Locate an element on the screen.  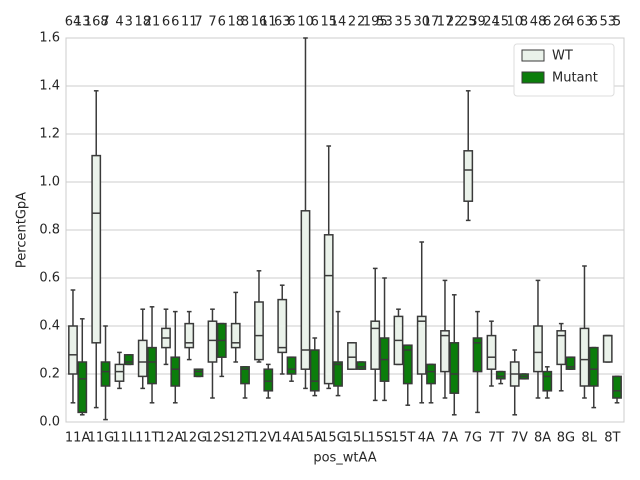
y-tick-label: 0.0 is located at coordinates (49, 422).